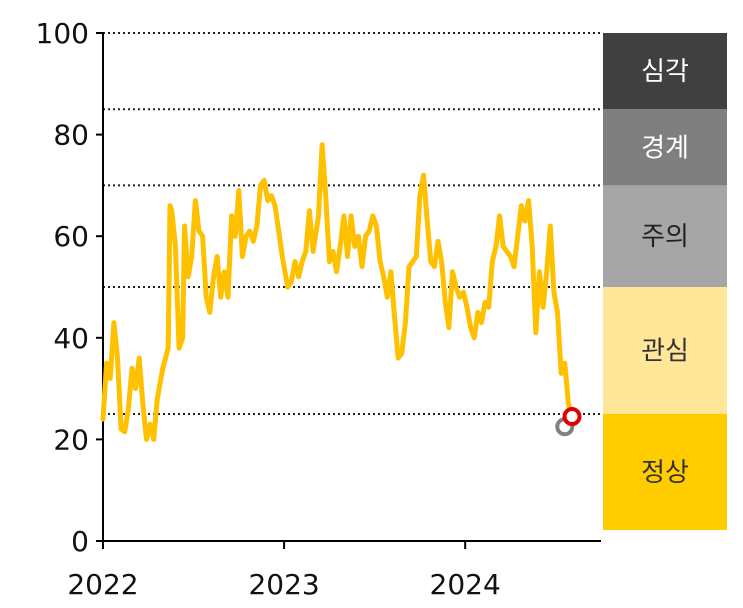 The width and height of the screenshot is (743, 608). I want to click on band-label: 관심, so click(665, 352).